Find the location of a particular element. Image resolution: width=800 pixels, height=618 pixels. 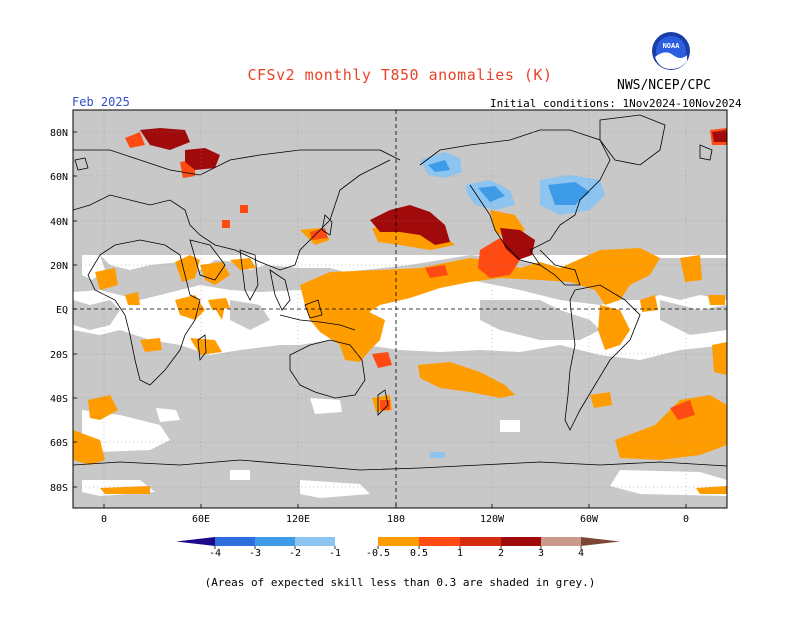

initial-conditions: Initial conditions: 1Nov2024-10Nov2024 is located at coordinates (616, 103).